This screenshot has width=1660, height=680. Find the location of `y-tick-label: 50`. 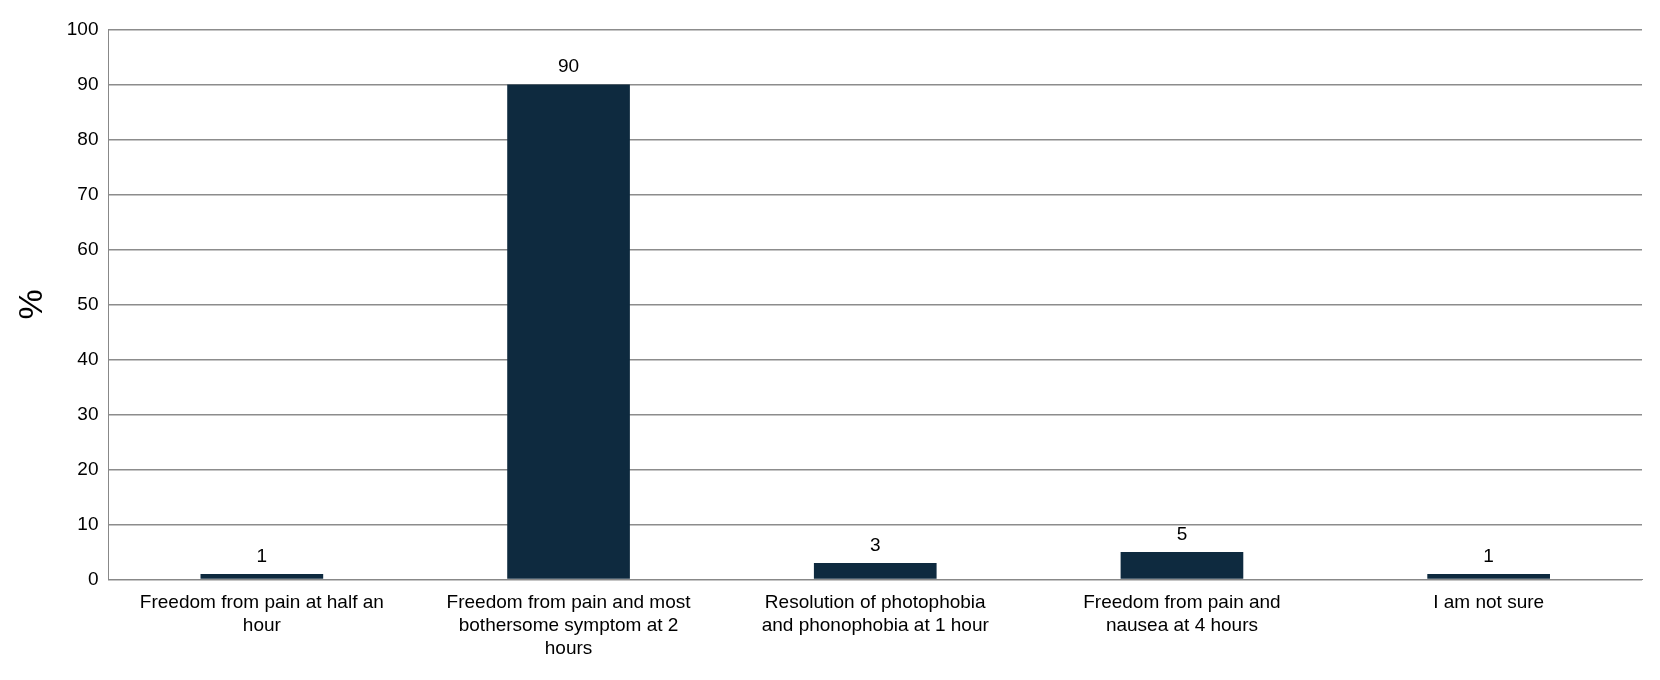

y-tick-label: 50 is located at coordinates (88, 303).